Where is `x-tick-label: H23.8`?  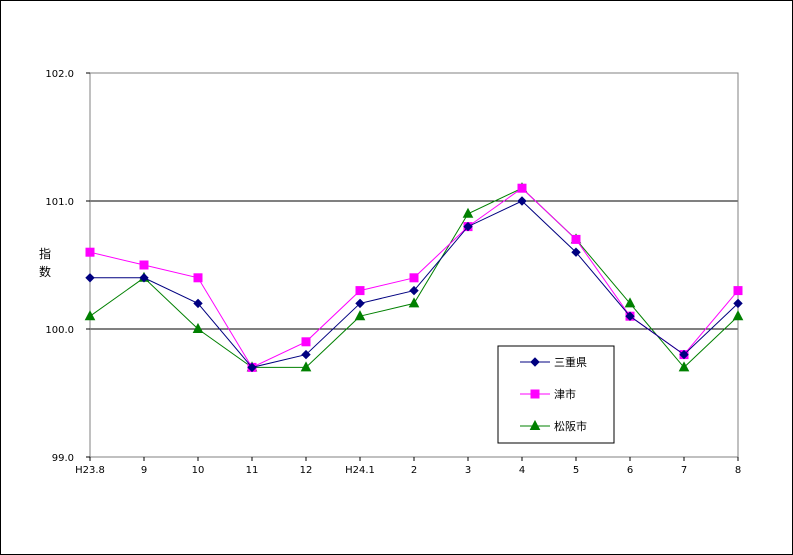 x-tick-label: H23.8 is located at coordinates (90, 470).